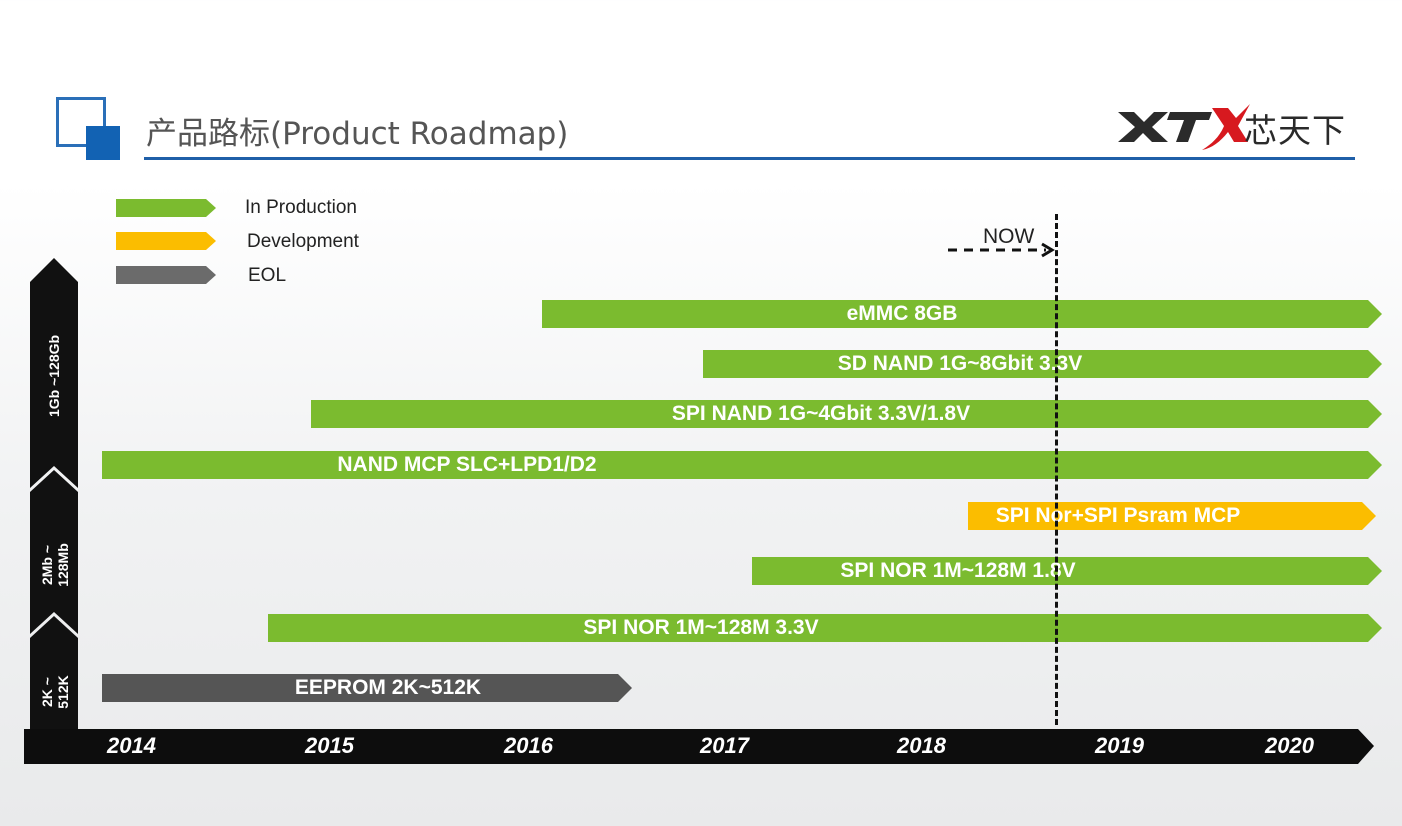  Describe the element at coordinates (55, 565) in the screenshot. I see `category-label-nor: 2Mb ~128Mb` at that location.